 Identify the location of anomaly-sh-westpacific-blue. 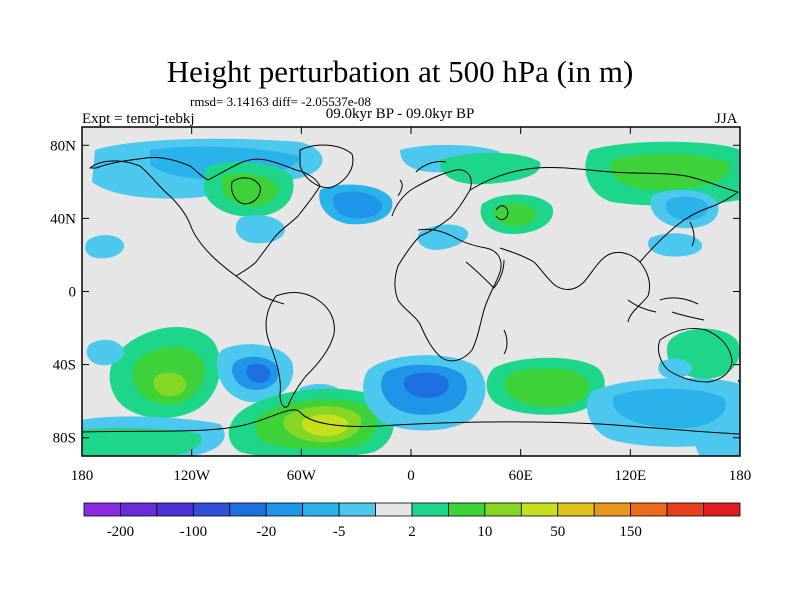
(105, 352).